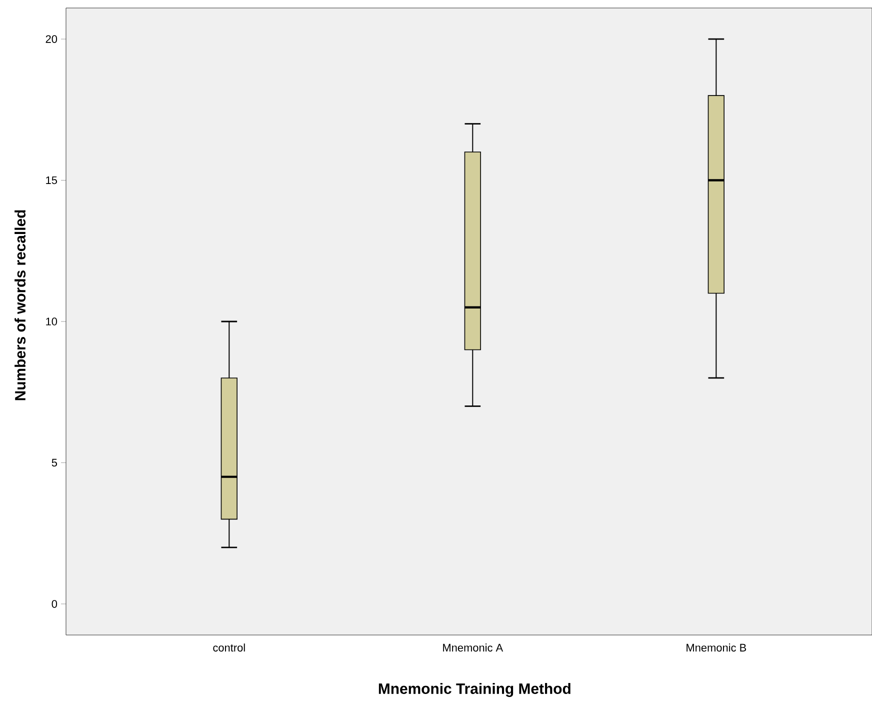 Image resolution: width=872 pixels, height=703 pixels. What do you see at coordinates (52, 322) in the screenshot?
I see `y-tick-label: 10` at bounding box center [52, 322].